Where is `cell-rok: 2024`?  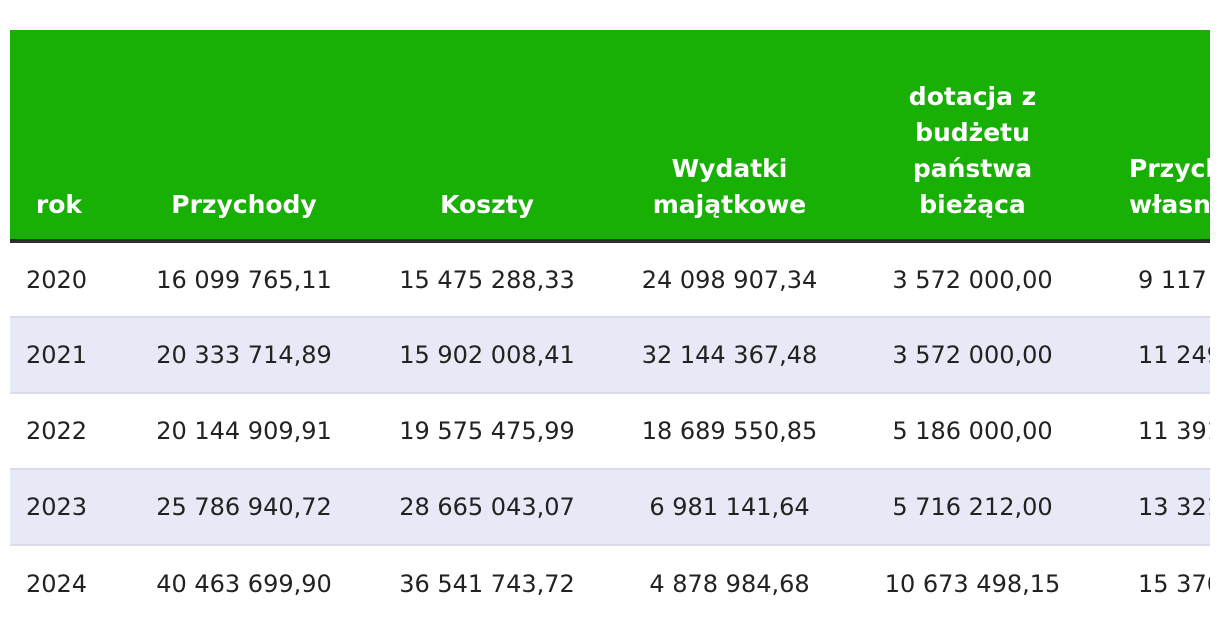 cell-rok: 2024 is located at coordinates (57, 583).